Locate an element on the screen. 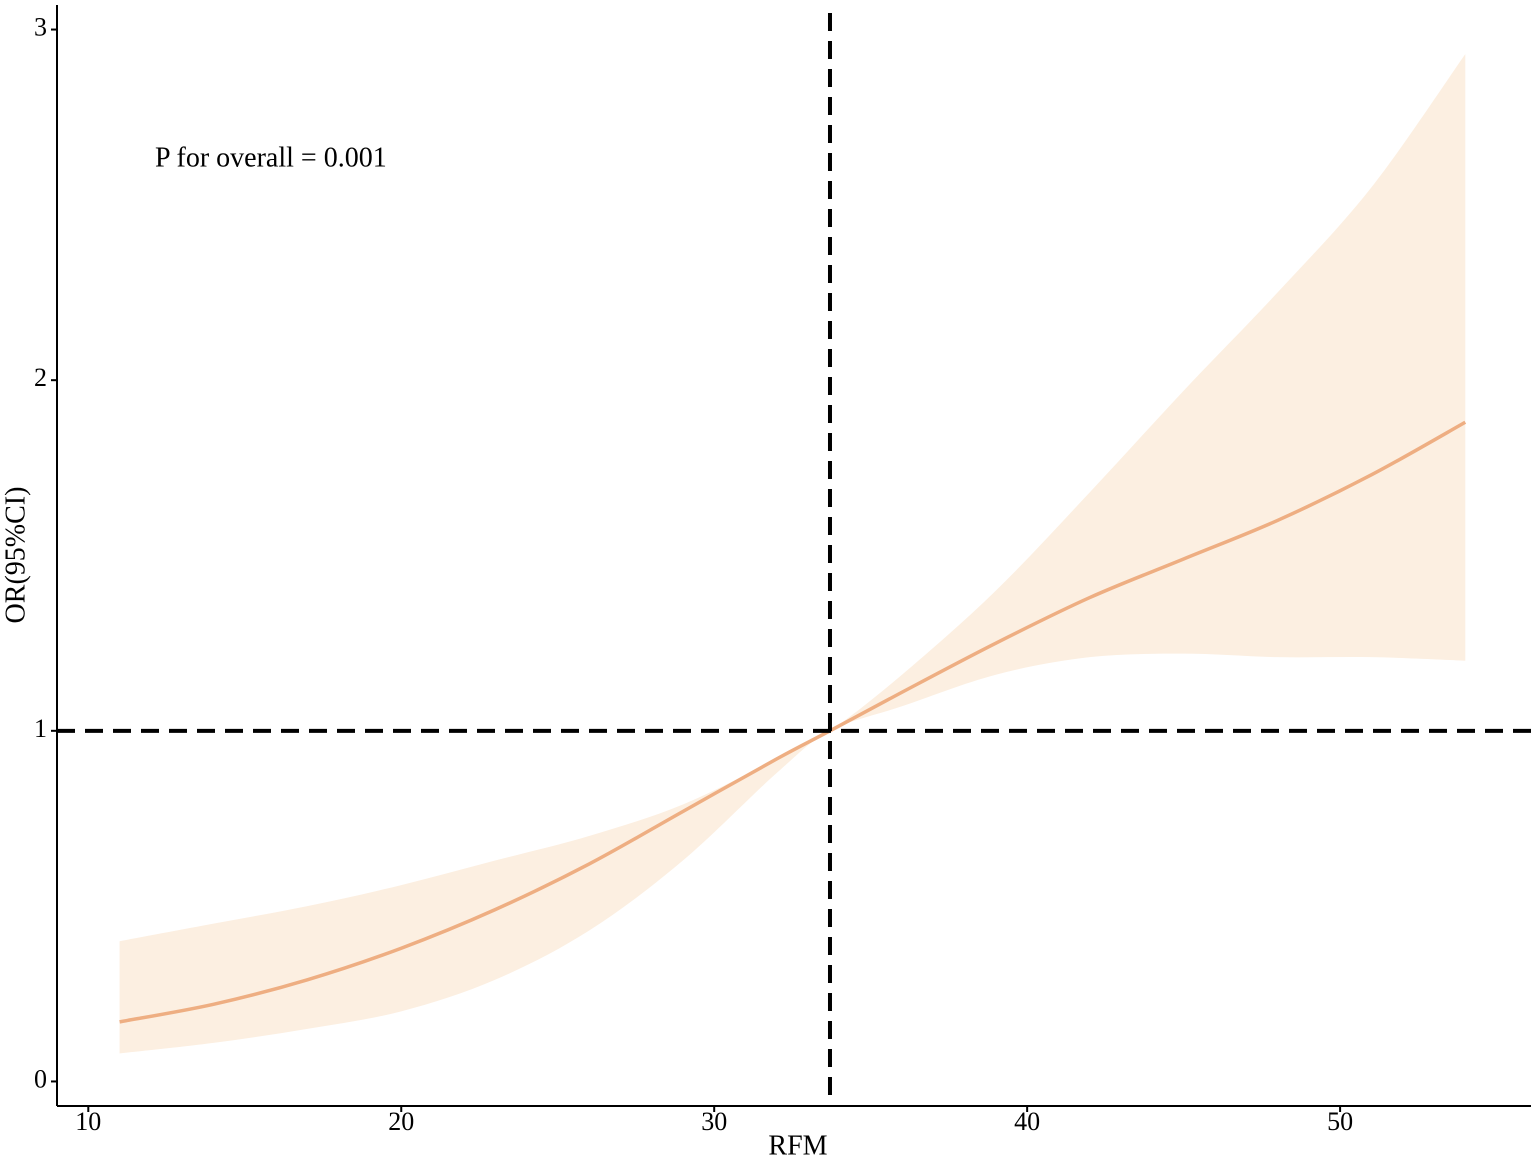 This screenshot has height=1163, width=1535. y-tick-label: 0 is located at coordinates (40, 1078).